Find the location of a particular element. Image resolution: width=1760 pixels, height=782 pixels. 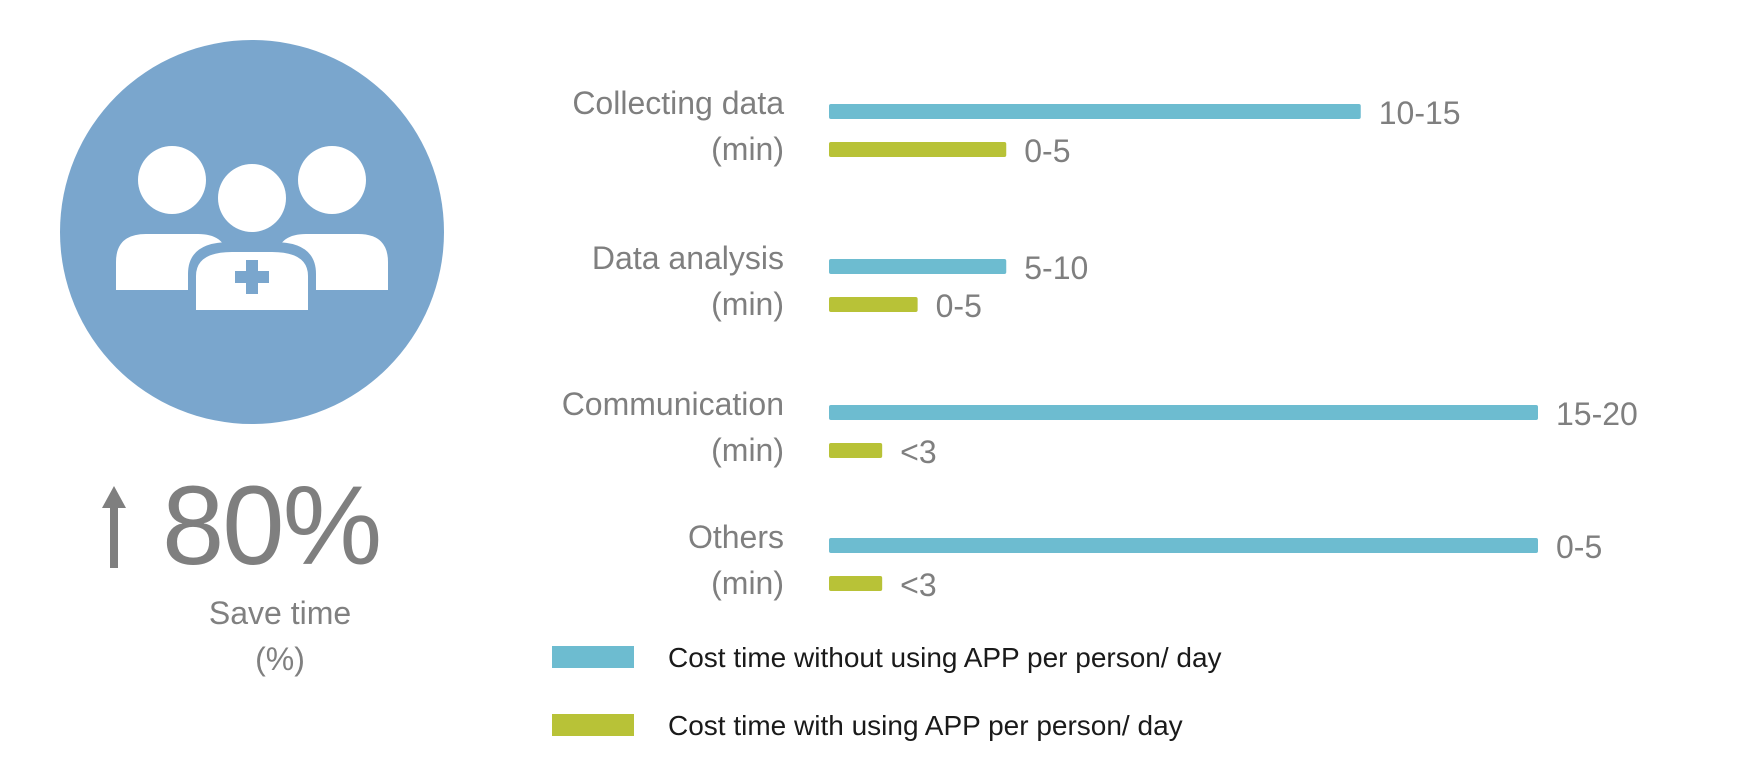

up-arrow-icon is located at coordinates (114, 527).